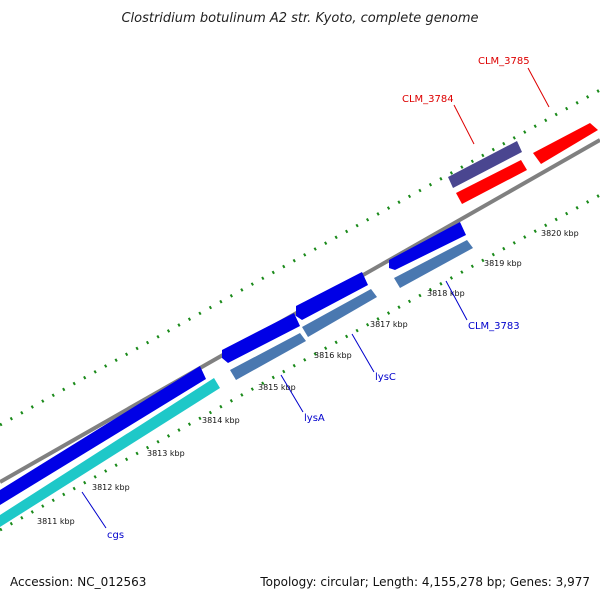 Image resolution: width=600 pixels, height=600 pixels. What do you see at coordinates (464, 124) in the screenshot?
I see `callout-clm3784` at bounding box center [464, 124].